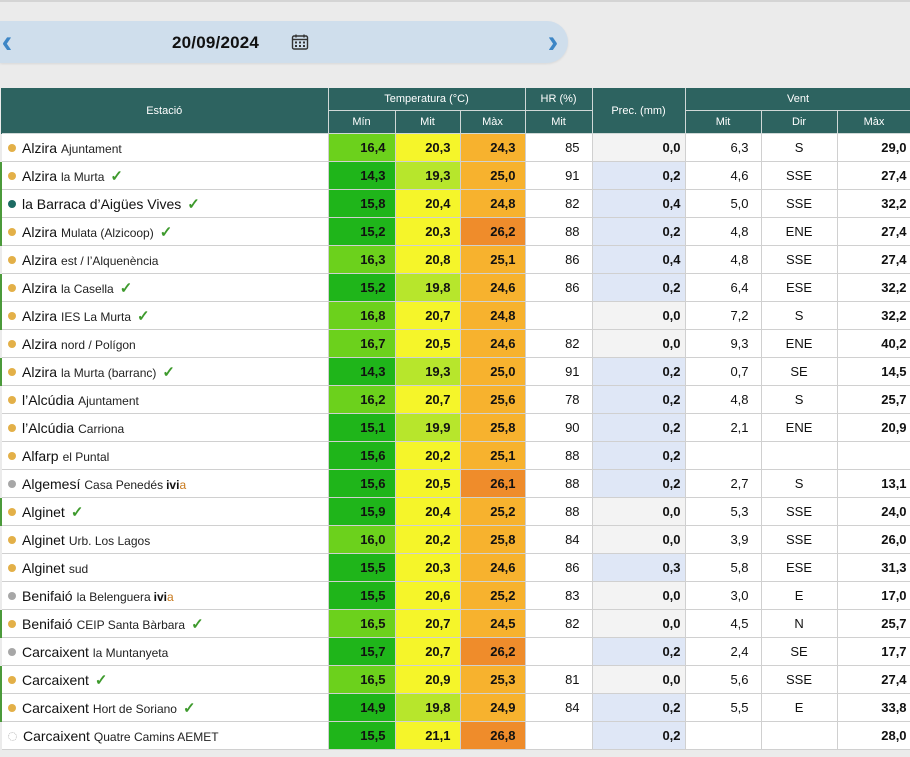  I want to click on temp-mit-cell: 20,5, so click(428, 483).